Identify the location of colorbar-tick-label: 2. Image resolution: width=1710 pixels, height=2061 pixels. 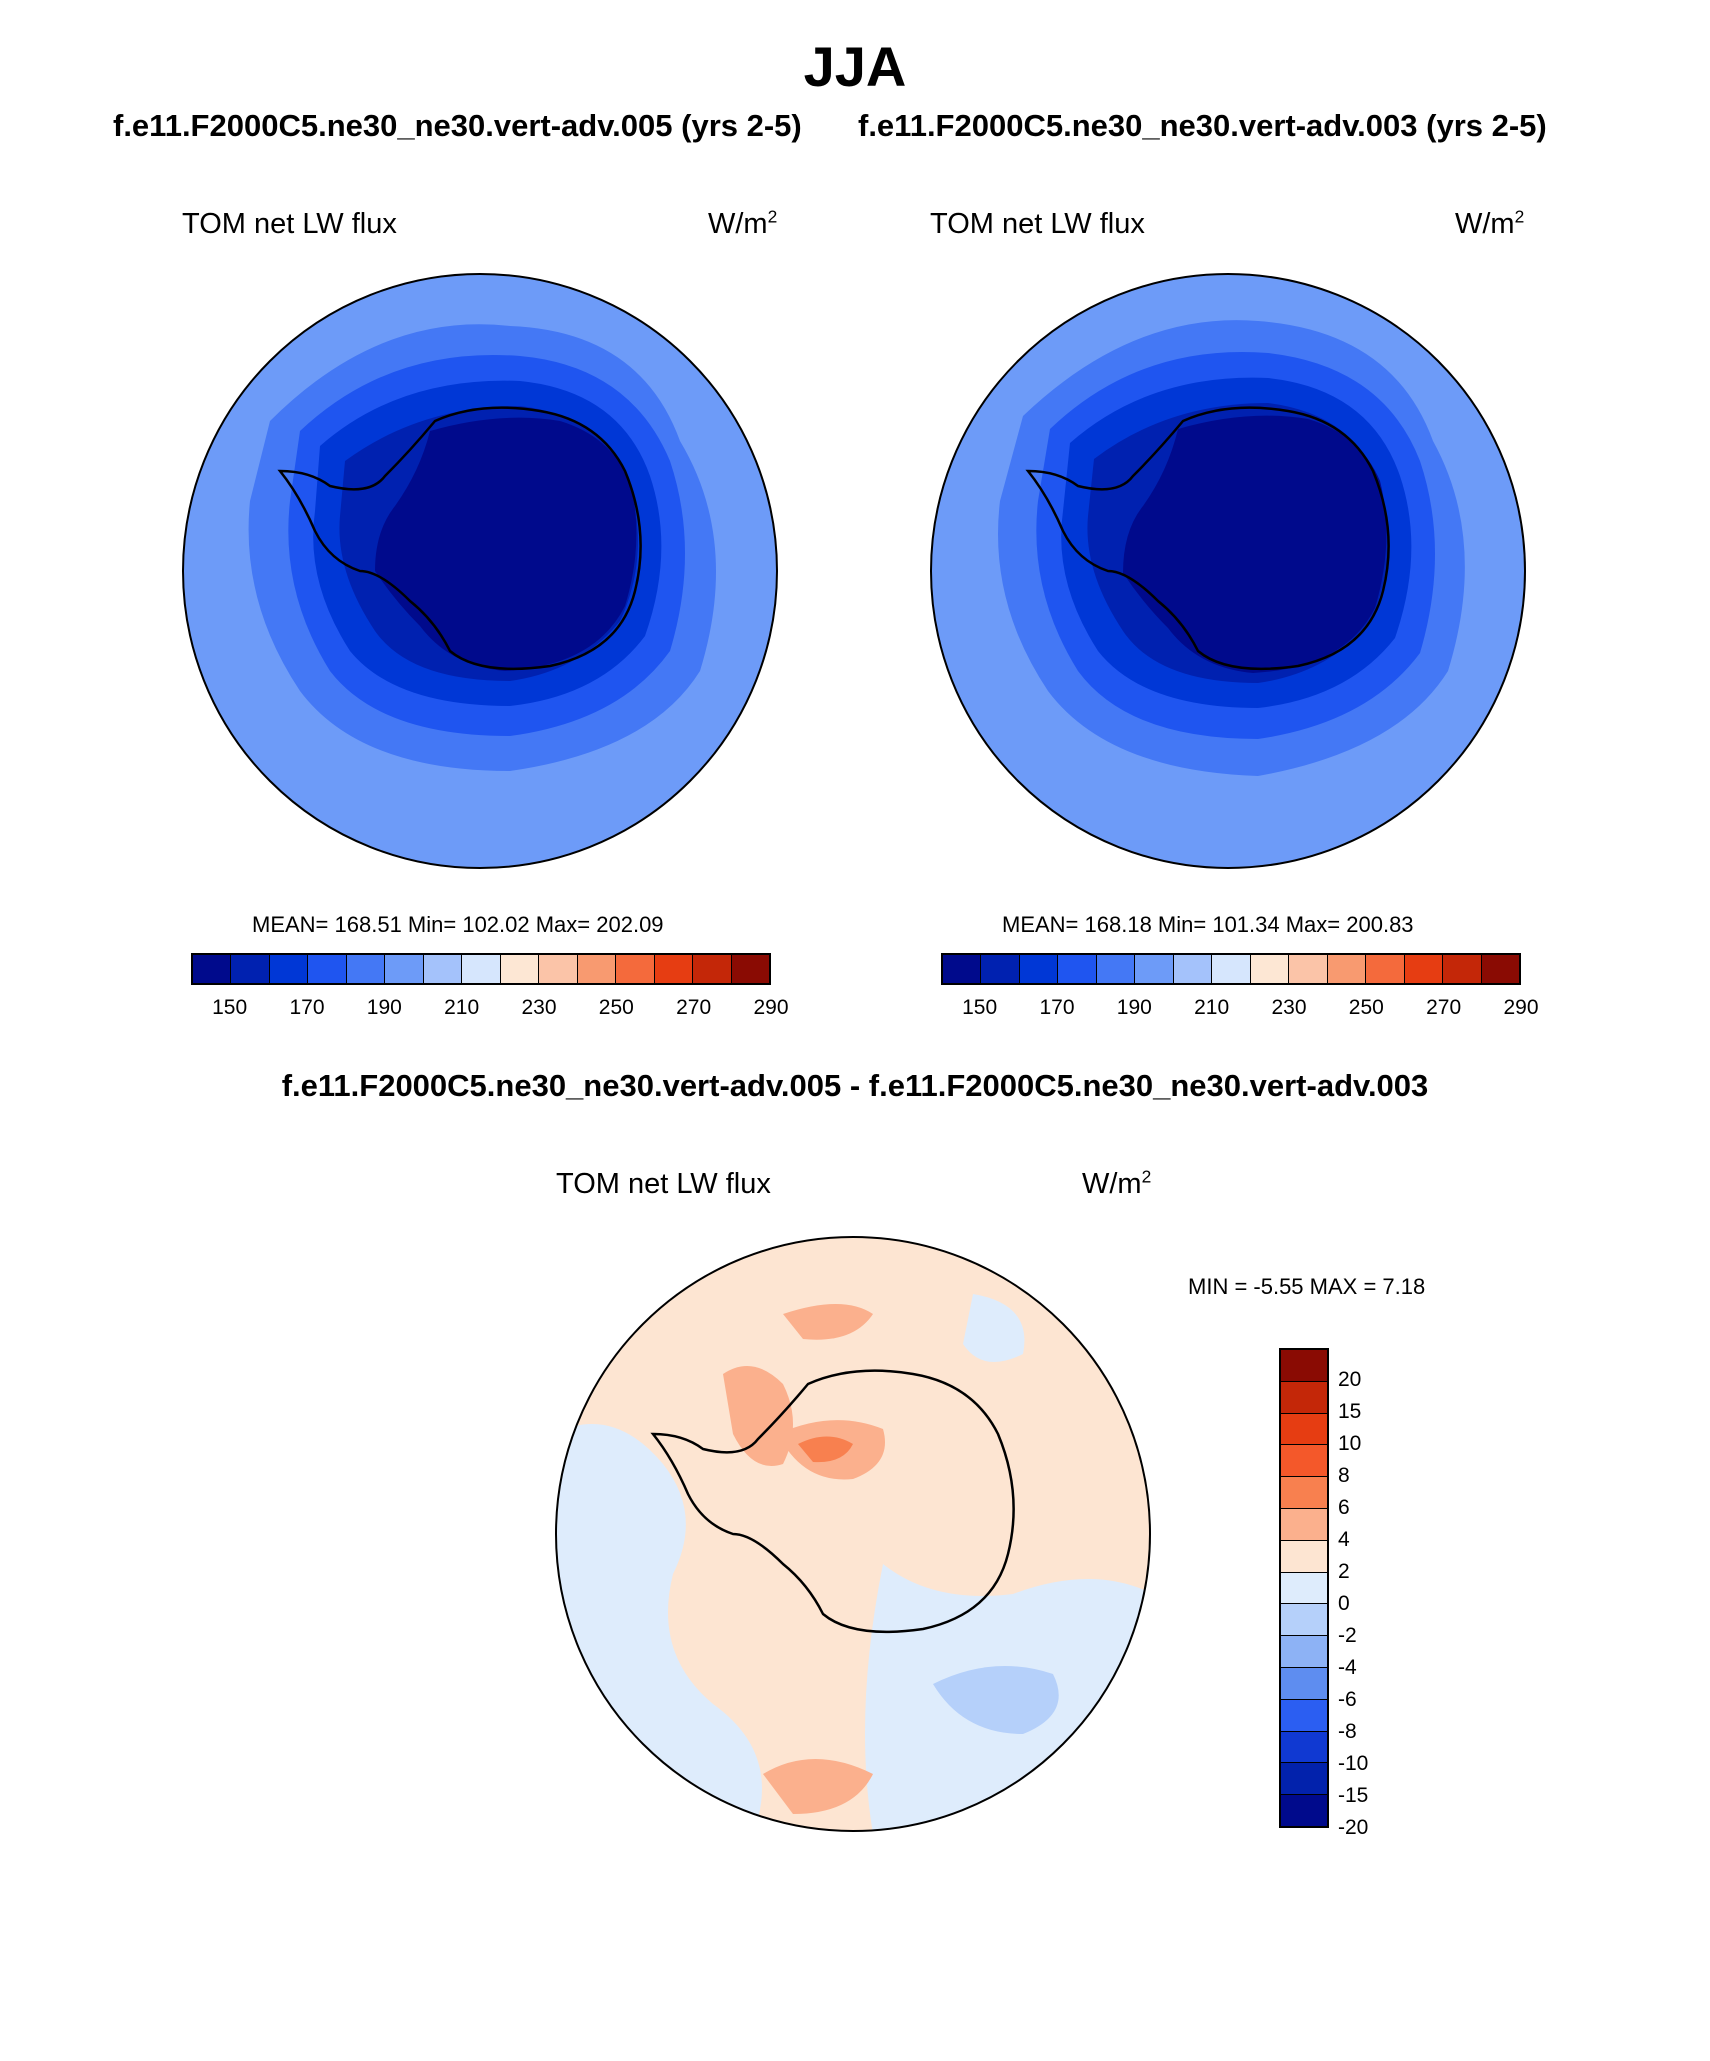
(1344, 1571).